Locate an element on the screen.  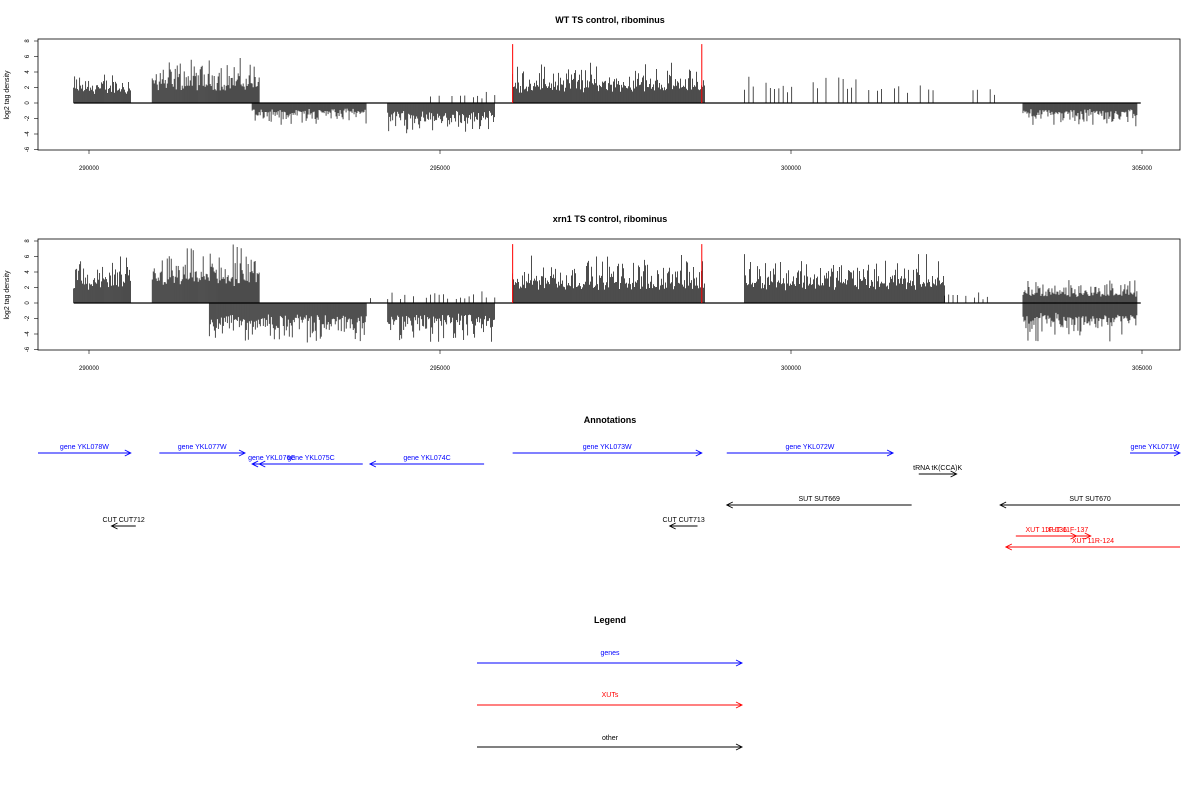
wt-panel-title: WT TS control, ribominus is located at coordinates (610, 20).